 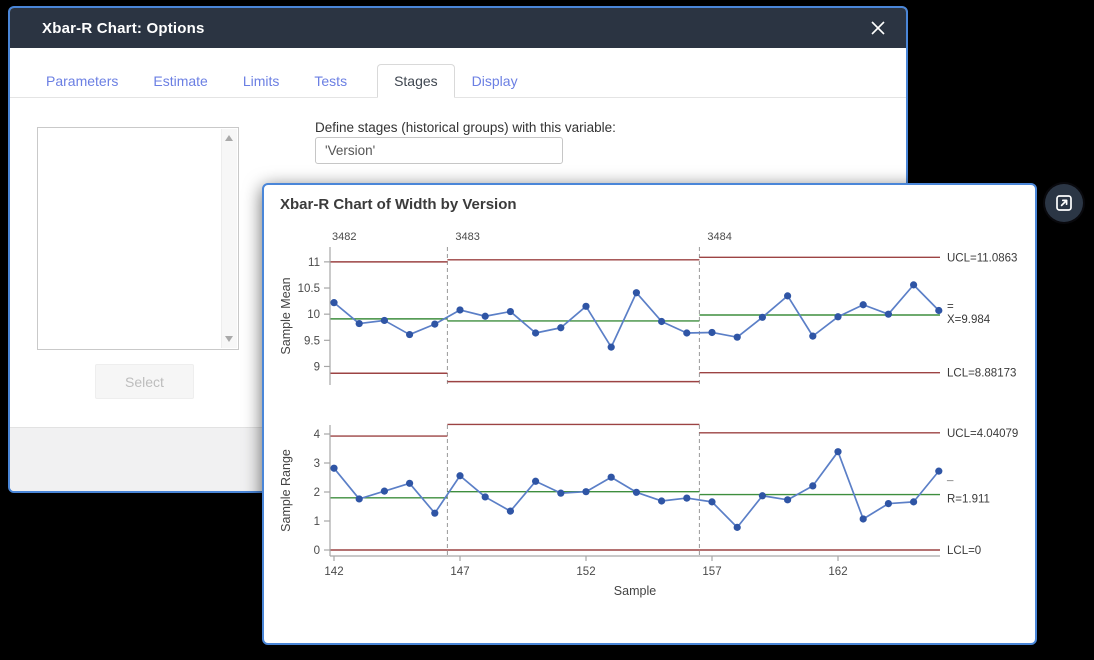 I want to click on svg-text: 0, so click(x=317, y=551).